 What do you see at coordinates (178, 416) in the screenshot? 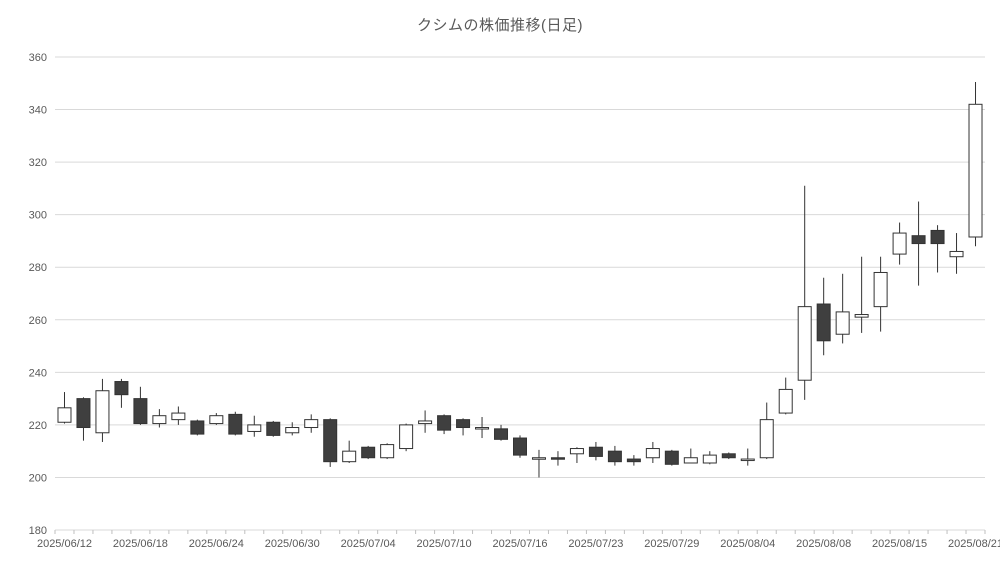
I see `candle-up-2025/06/20` at bounding box center [178, 416].